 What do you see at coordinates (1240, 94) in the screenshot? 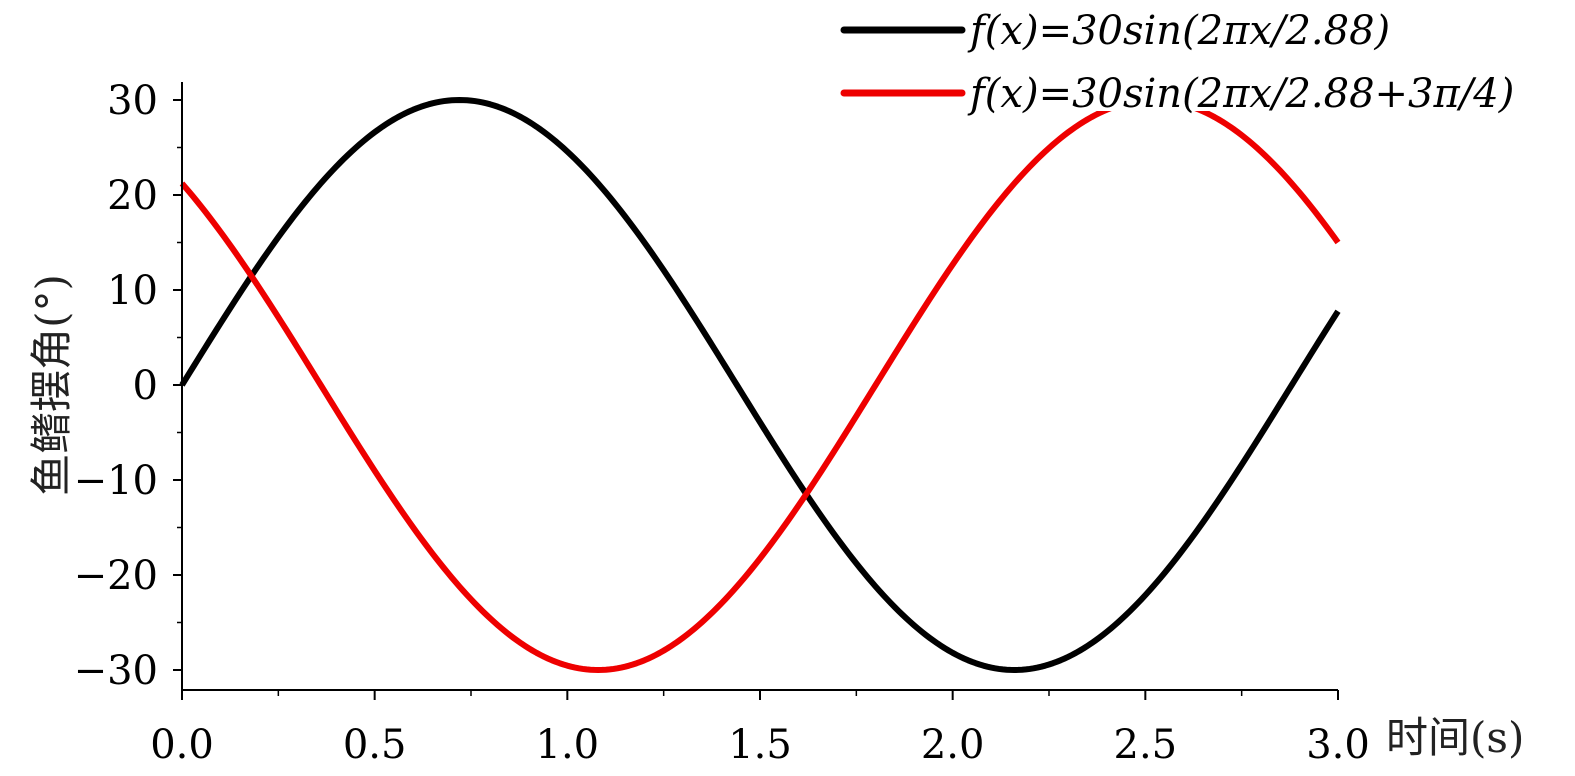
I see `legend-label: f(x)=30sin(2πx/2.88+3π/4)` at bounding box center [1240, 94].